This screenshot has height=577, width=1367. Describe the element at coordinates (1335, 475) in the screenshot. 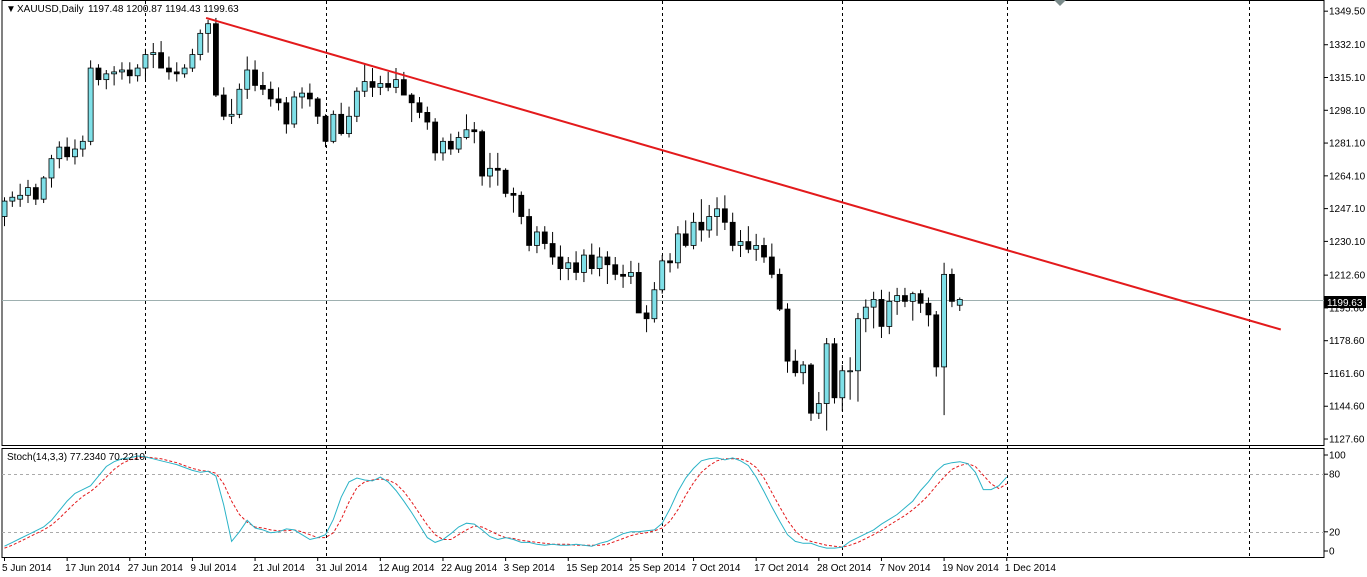

I see `stochastic-tick-label: 80` at that location.